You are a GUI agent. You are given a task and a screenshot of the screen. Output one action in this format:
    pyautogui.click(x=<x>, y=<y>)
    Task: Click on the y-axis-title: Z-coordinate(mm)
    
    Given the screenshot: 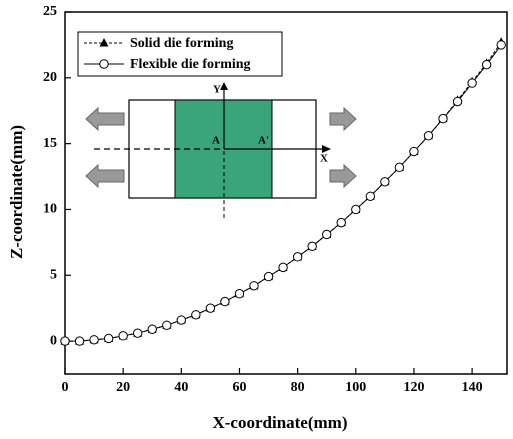 What is the action you would take?
    pyautogui.click(x=16, y=192)
    